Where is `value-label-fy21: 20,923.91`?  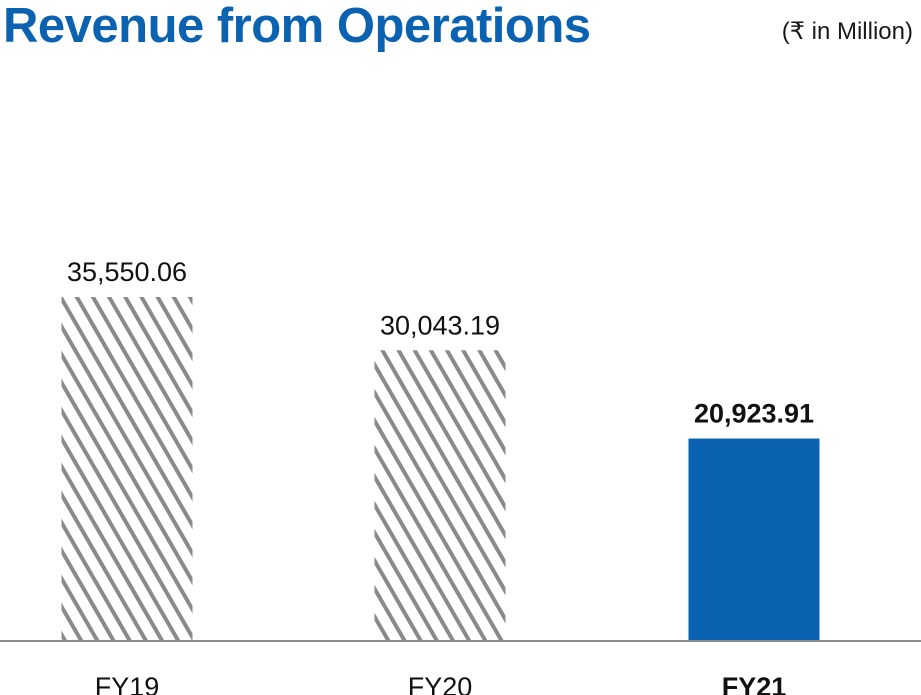
value-label-fy21: 20,923.91 is located at coordinates (754, 414).